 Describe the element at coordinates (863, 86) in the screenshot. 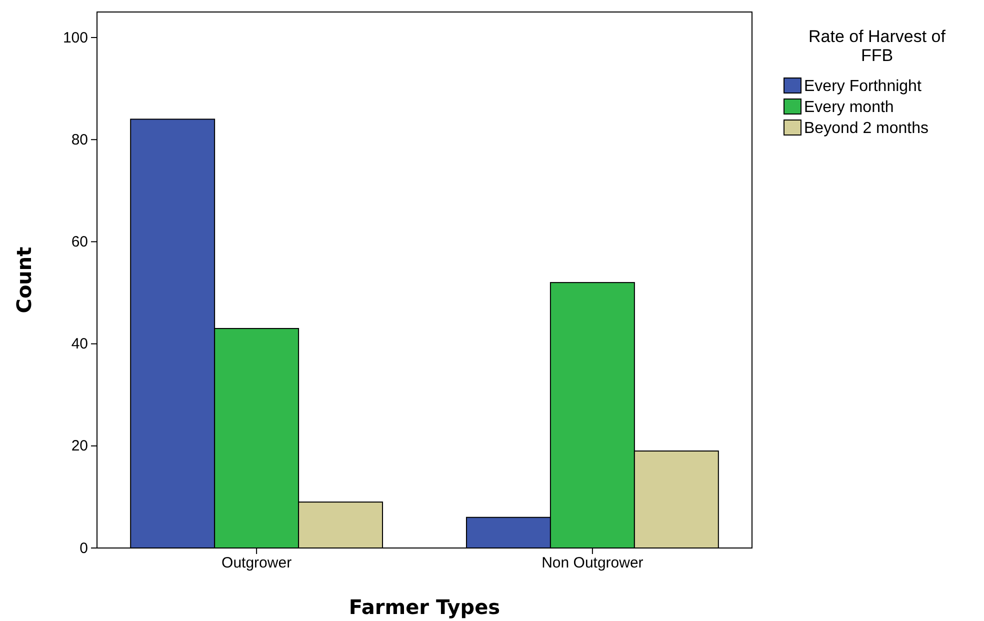

I see `legend-label: Every Forthnight` at that location.